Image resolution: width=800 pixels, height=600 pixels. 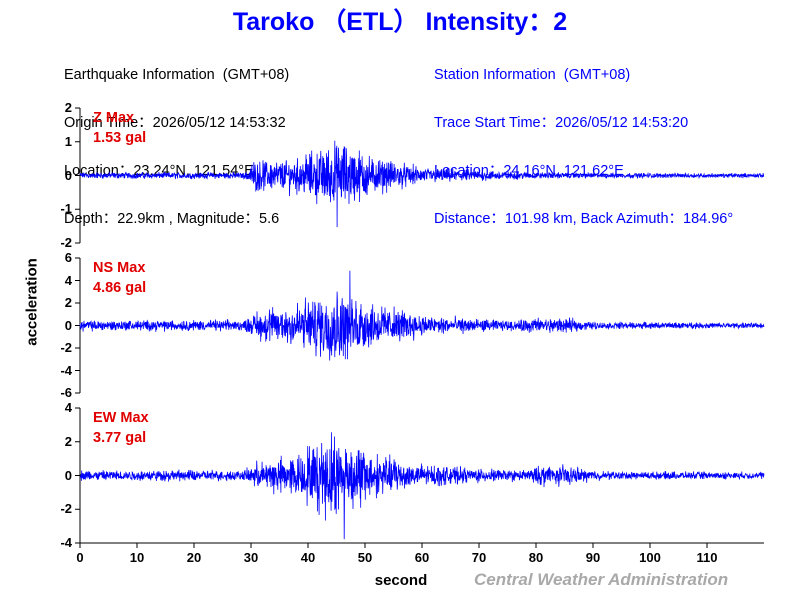 I want to click on y-tick-label-ew: 2, so click(x=68, y=441).